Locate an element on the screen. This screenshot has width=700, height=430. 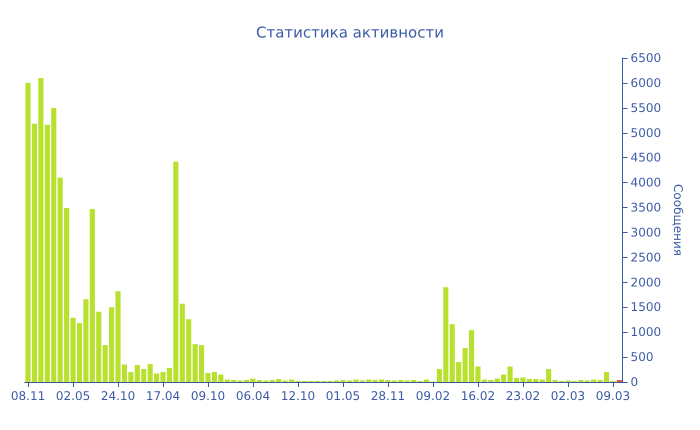
x-tick-label: 24.10 is located at coordinates (118, 396).